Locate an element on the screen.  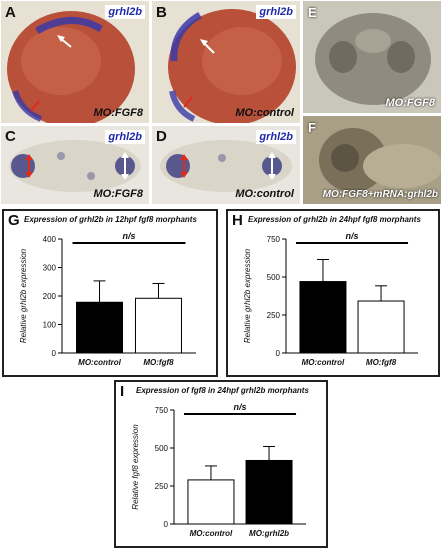
panel-d: D grhl2b MO:control is located at coordinates (226, 165).